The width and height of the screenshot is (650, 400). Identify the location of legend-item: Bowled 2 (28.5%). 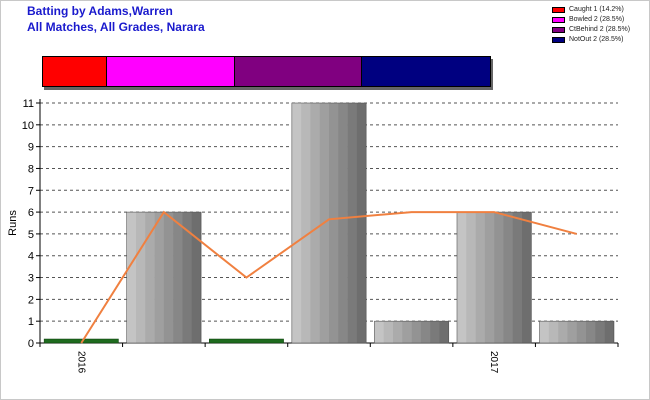
(591, 20).